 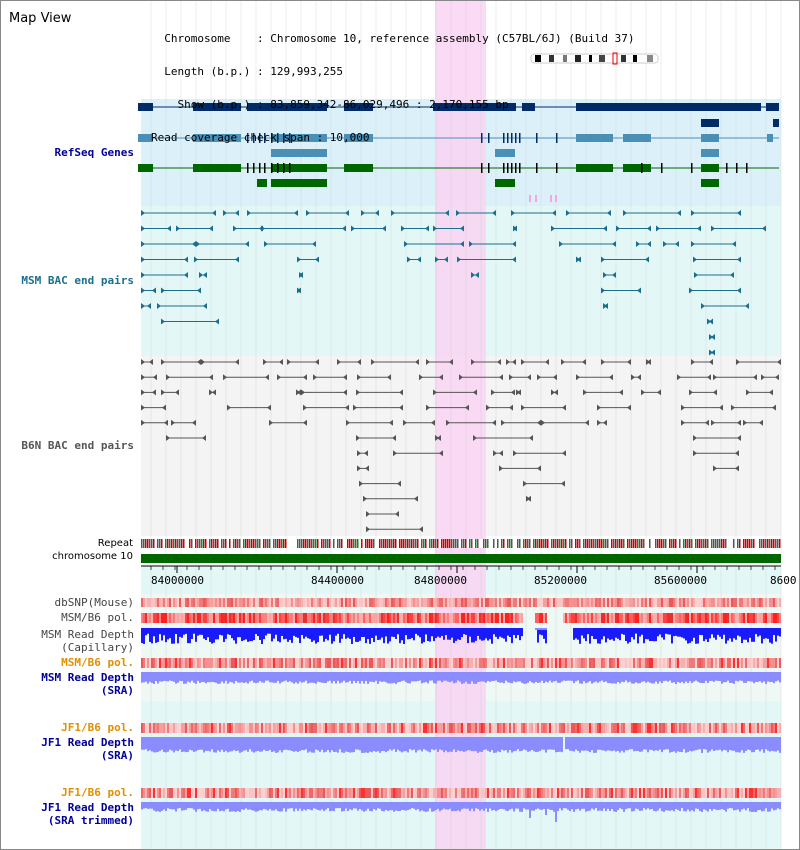 I want to click on label-jf1-b6-pol-2: JF1/B6 pol., so click(x=97, y=792).